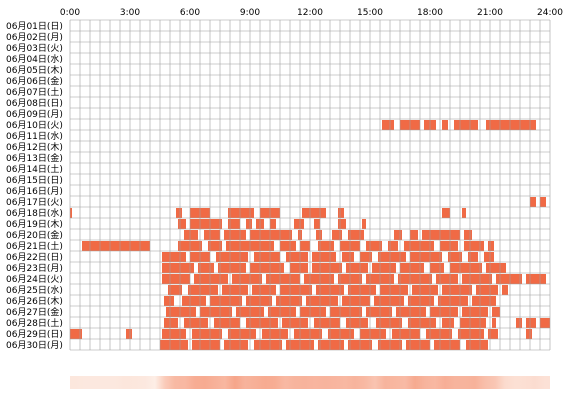  I want to click on row-date-label: 06月13日(金), so click(34, 158).